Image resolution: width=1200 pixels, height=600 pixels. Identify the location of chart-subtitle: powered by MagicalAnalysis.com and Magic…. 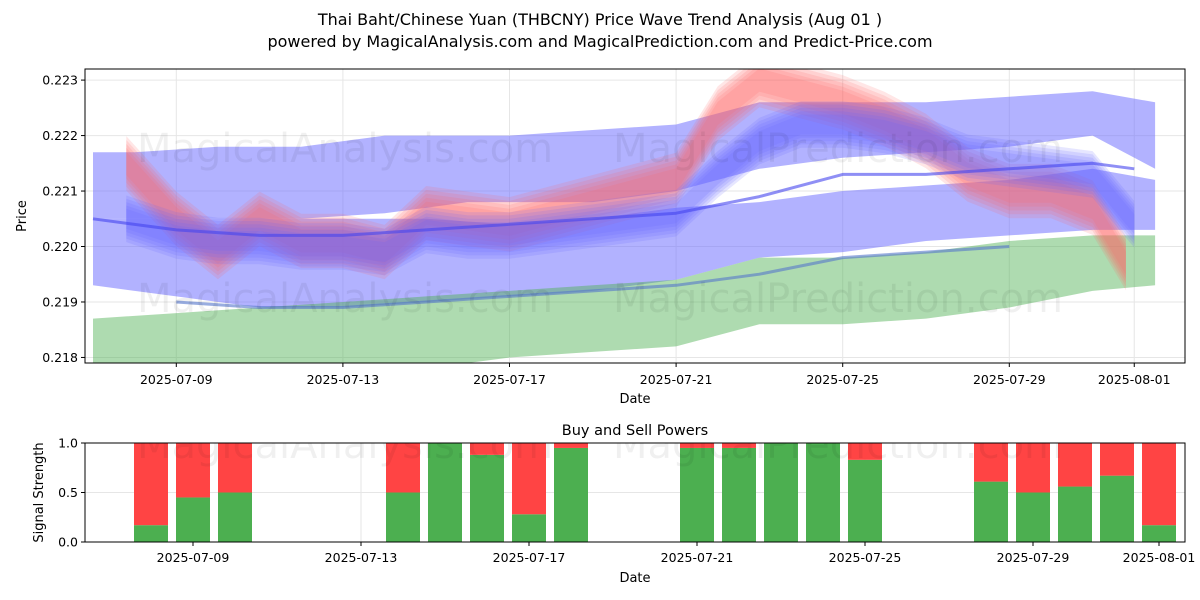
(599, 41).